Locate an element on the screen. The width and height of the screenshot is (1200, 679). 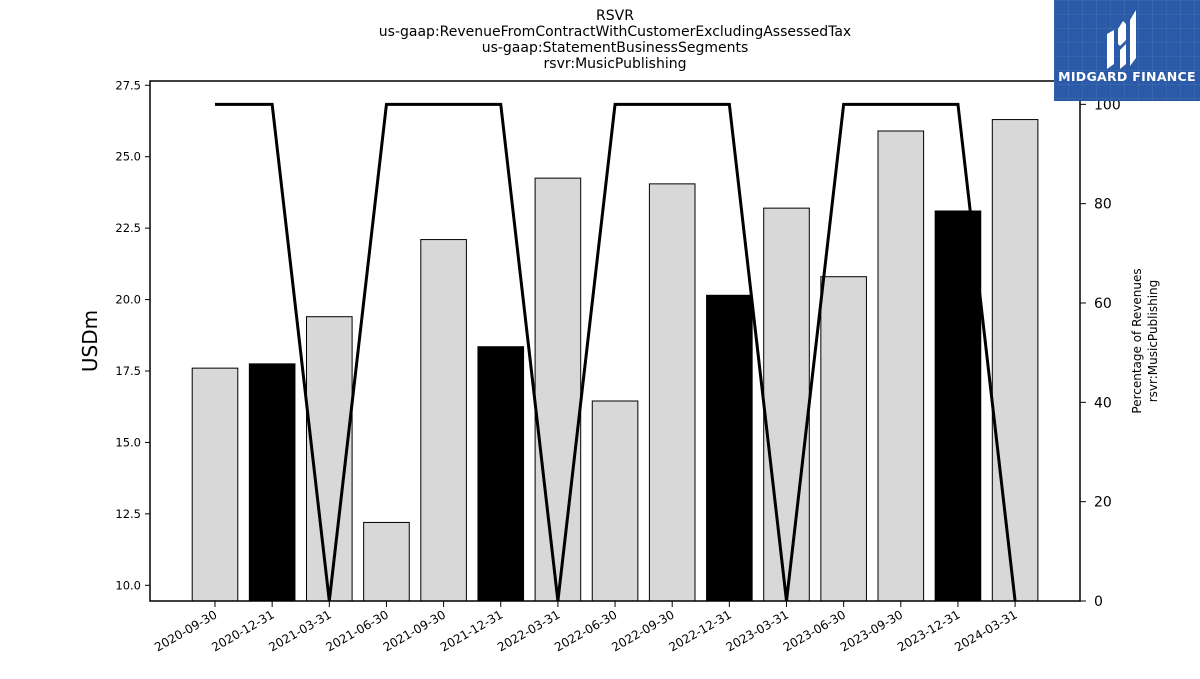
y-tick-label: 10.0 is located at coordinates (128, 585).